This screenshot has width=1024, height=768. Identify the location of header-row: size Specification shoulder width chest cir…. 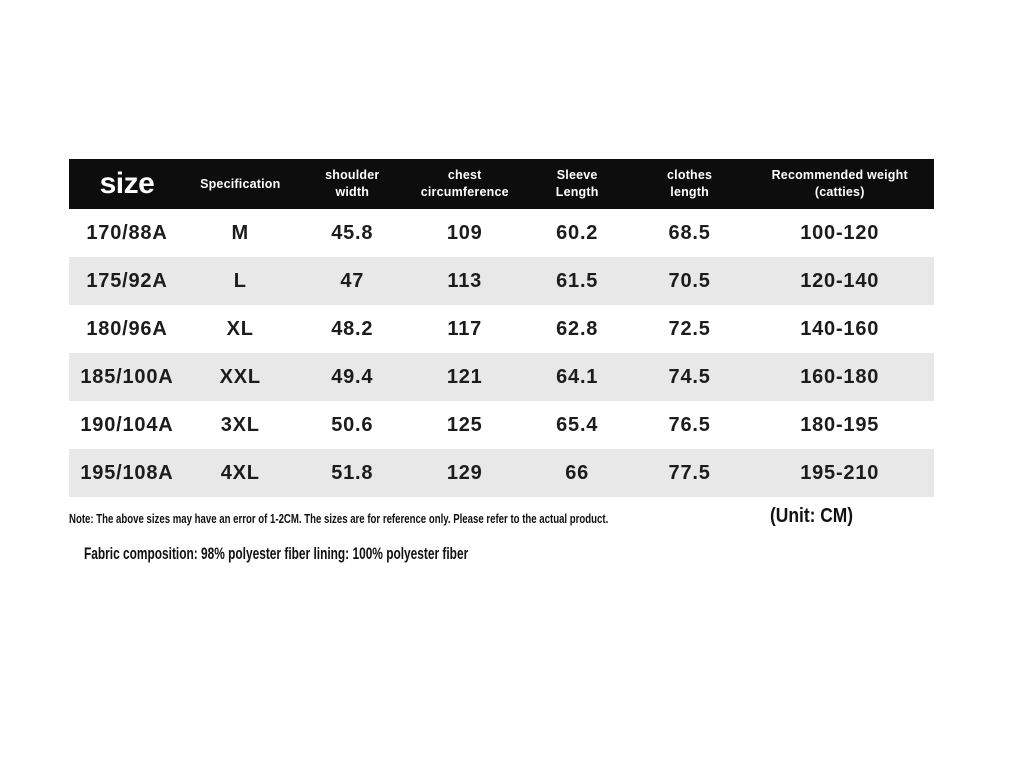
(501, 184).